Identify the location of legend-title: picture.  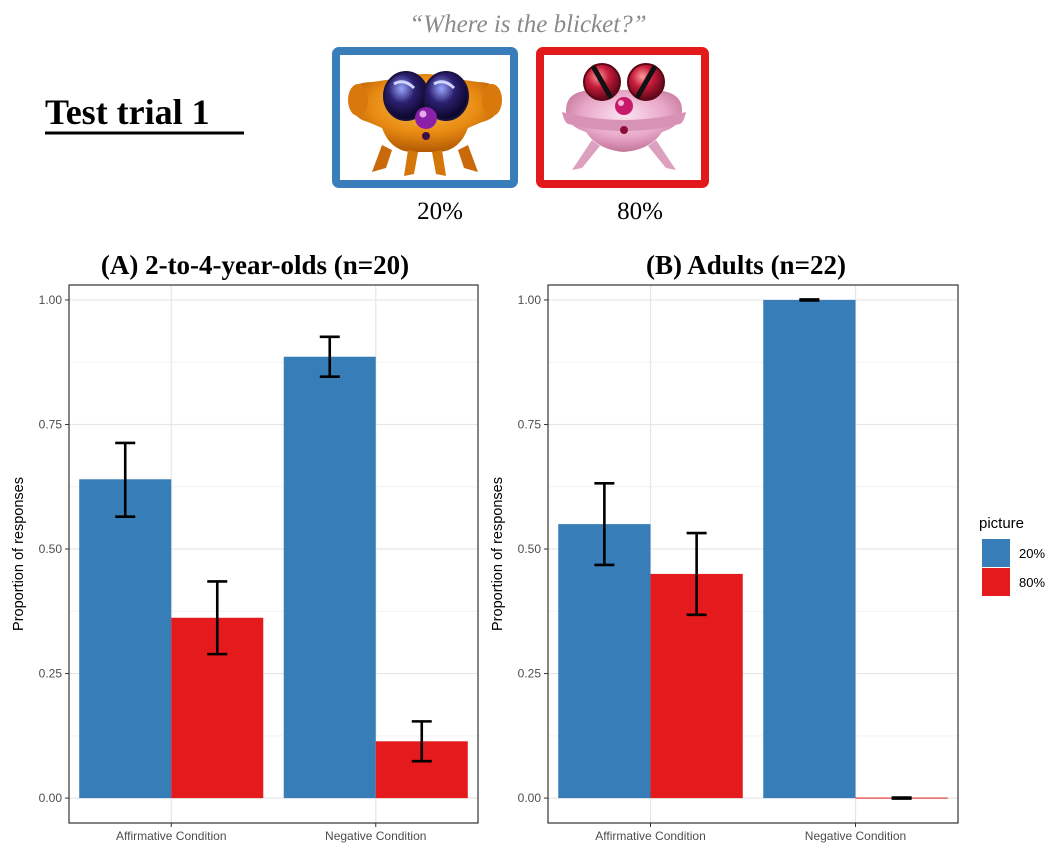
(1001, 523).